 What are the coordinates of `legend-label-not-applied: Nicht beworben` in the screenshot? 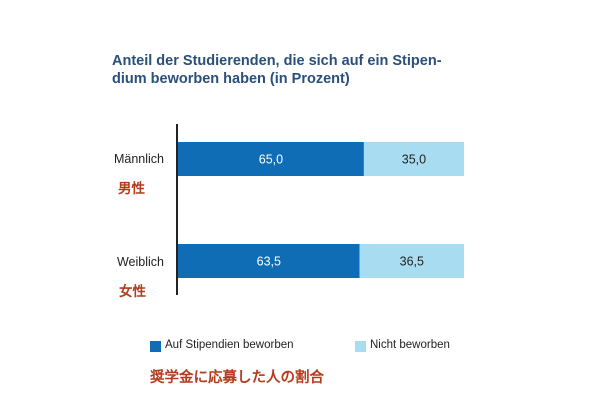 It's located at (410, 345).